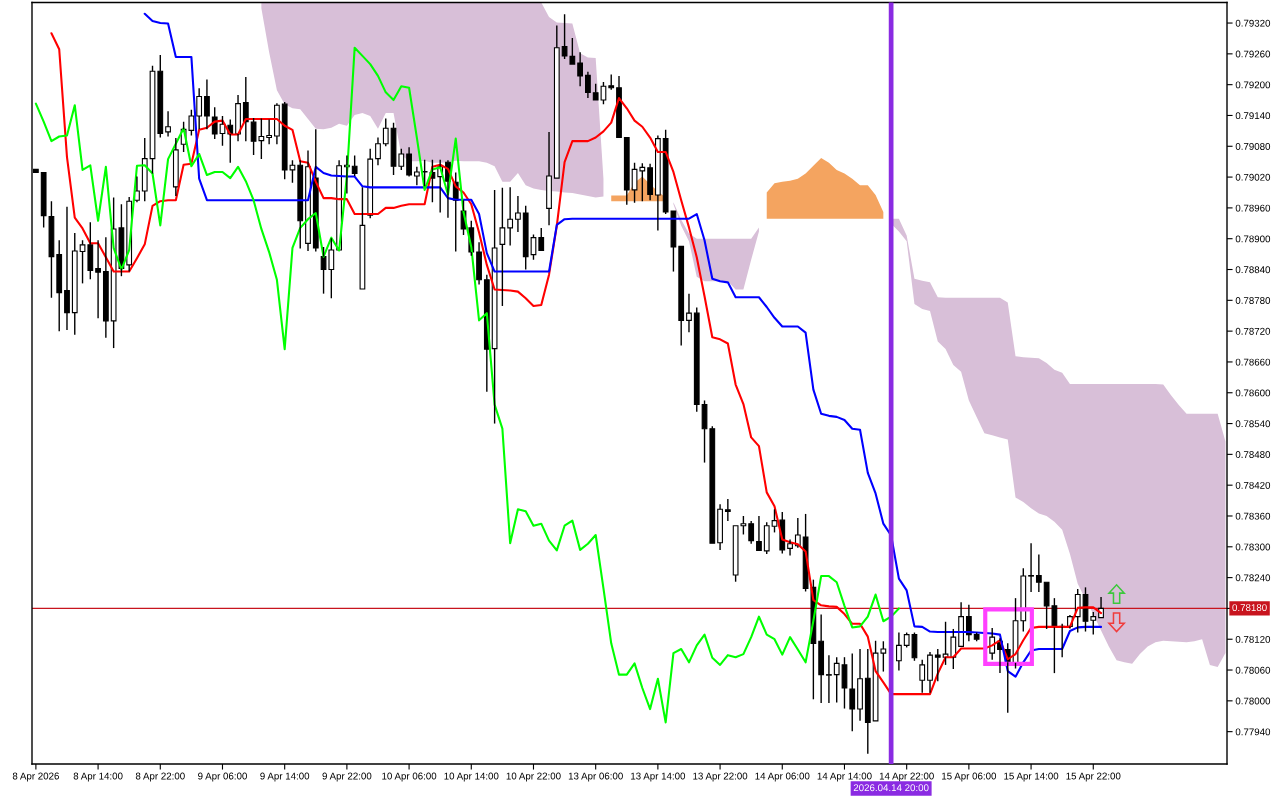  I want to click on x-tick-label: 14 Apr 22:00, so click(906, 777).